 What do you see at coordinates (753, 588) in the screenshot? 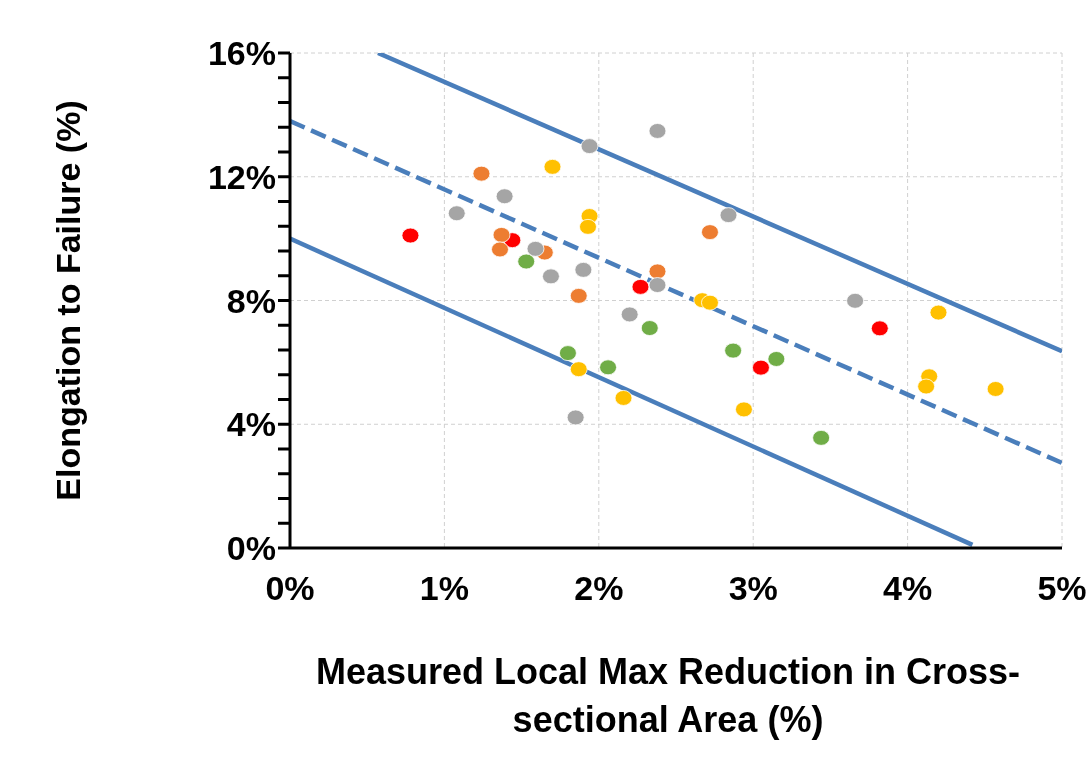
I see `x-tick-label: 3%` at bounding box center [753, 588].